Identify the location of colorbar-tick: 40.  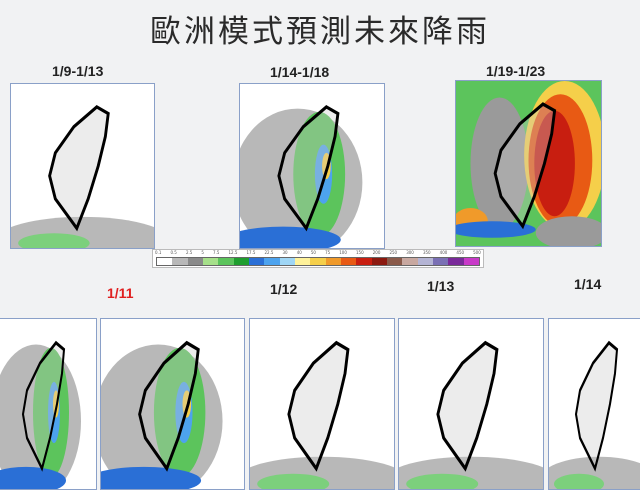
(299, 252).